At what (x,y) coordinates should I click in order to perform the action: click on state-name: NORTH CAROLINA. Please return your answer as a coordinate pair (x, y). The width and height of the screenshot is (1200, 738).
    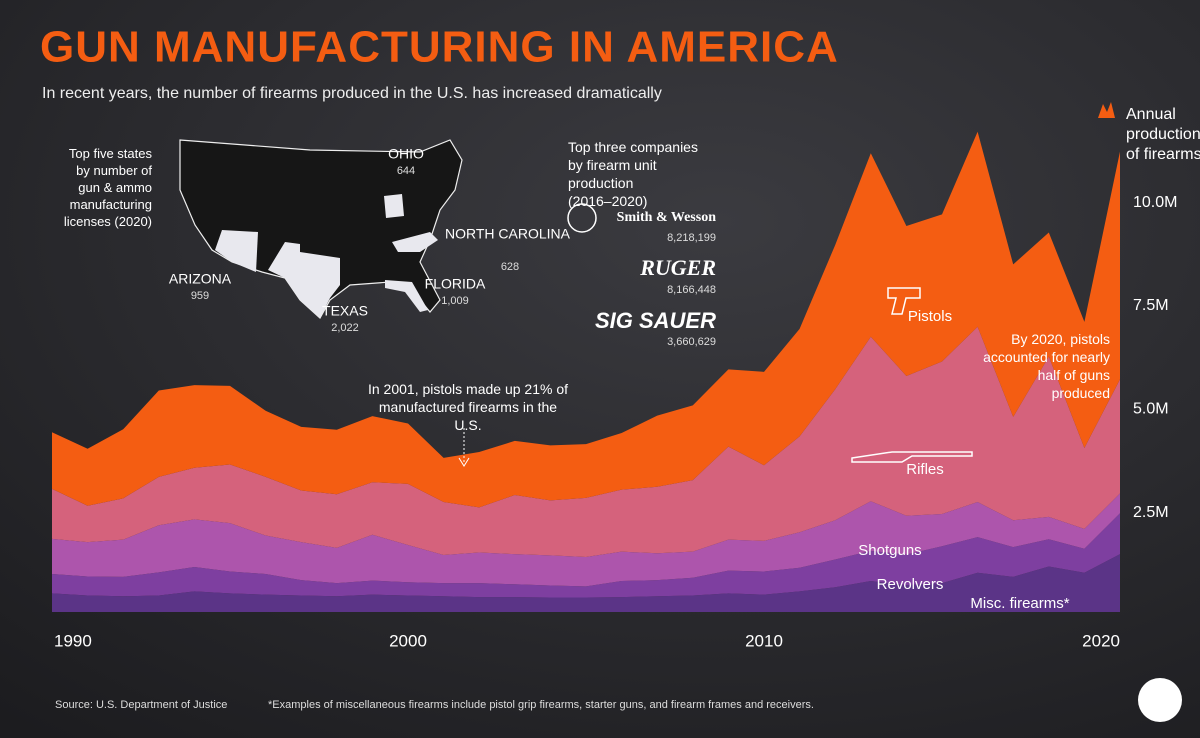
    Looking at the image, I should click on (508, 234).